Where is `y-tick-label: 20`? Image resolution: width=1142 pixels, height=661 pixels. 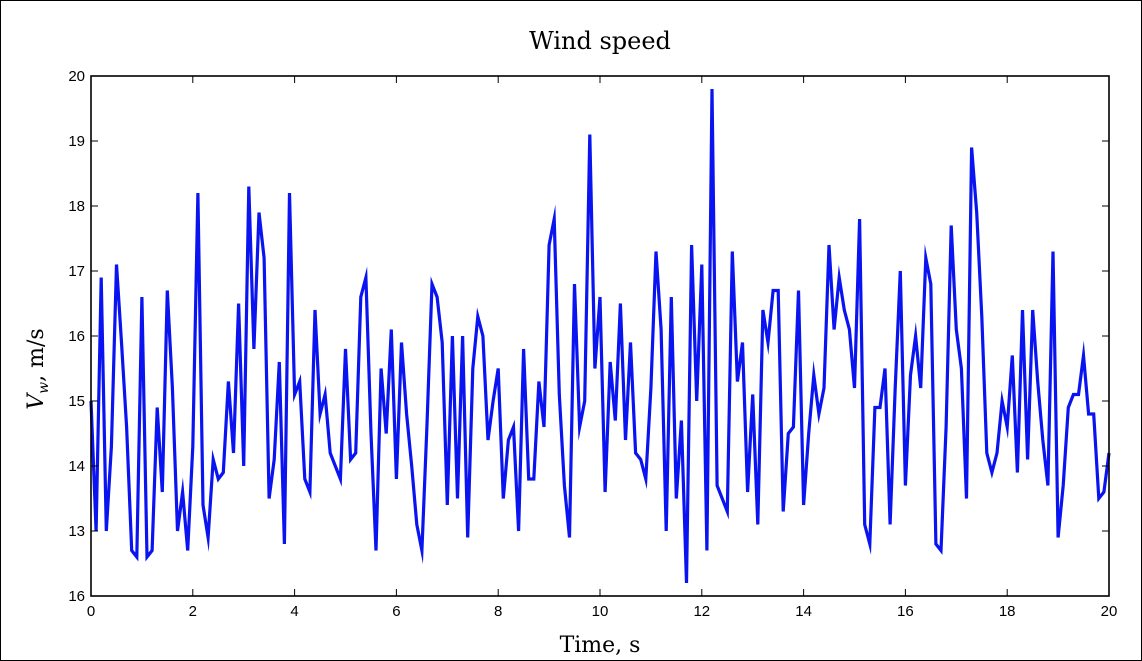
y-tick-label: 20 is located at coordinates (76, 76).